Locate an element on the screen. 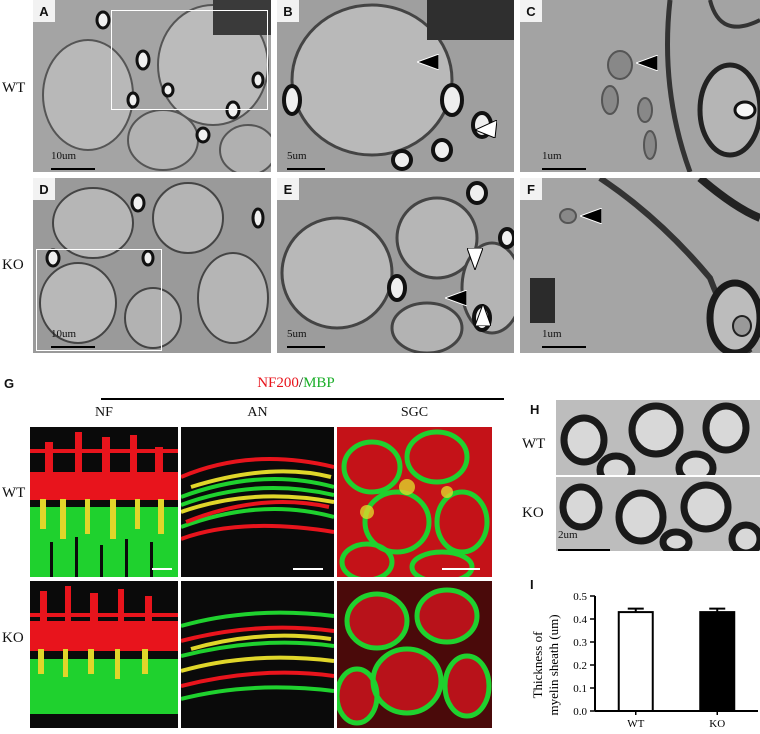  h-image-wt is located at coordinates (658, 437).